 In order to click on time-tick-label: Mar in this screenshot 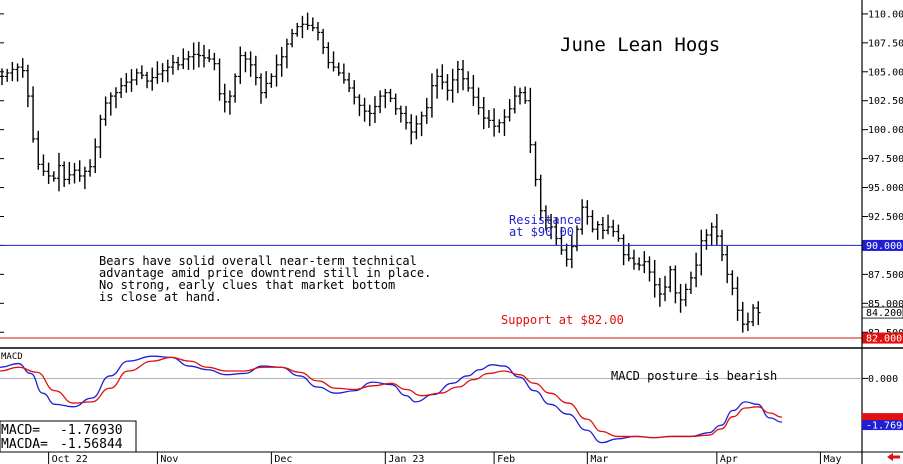, I will do `click(599, 459)`.